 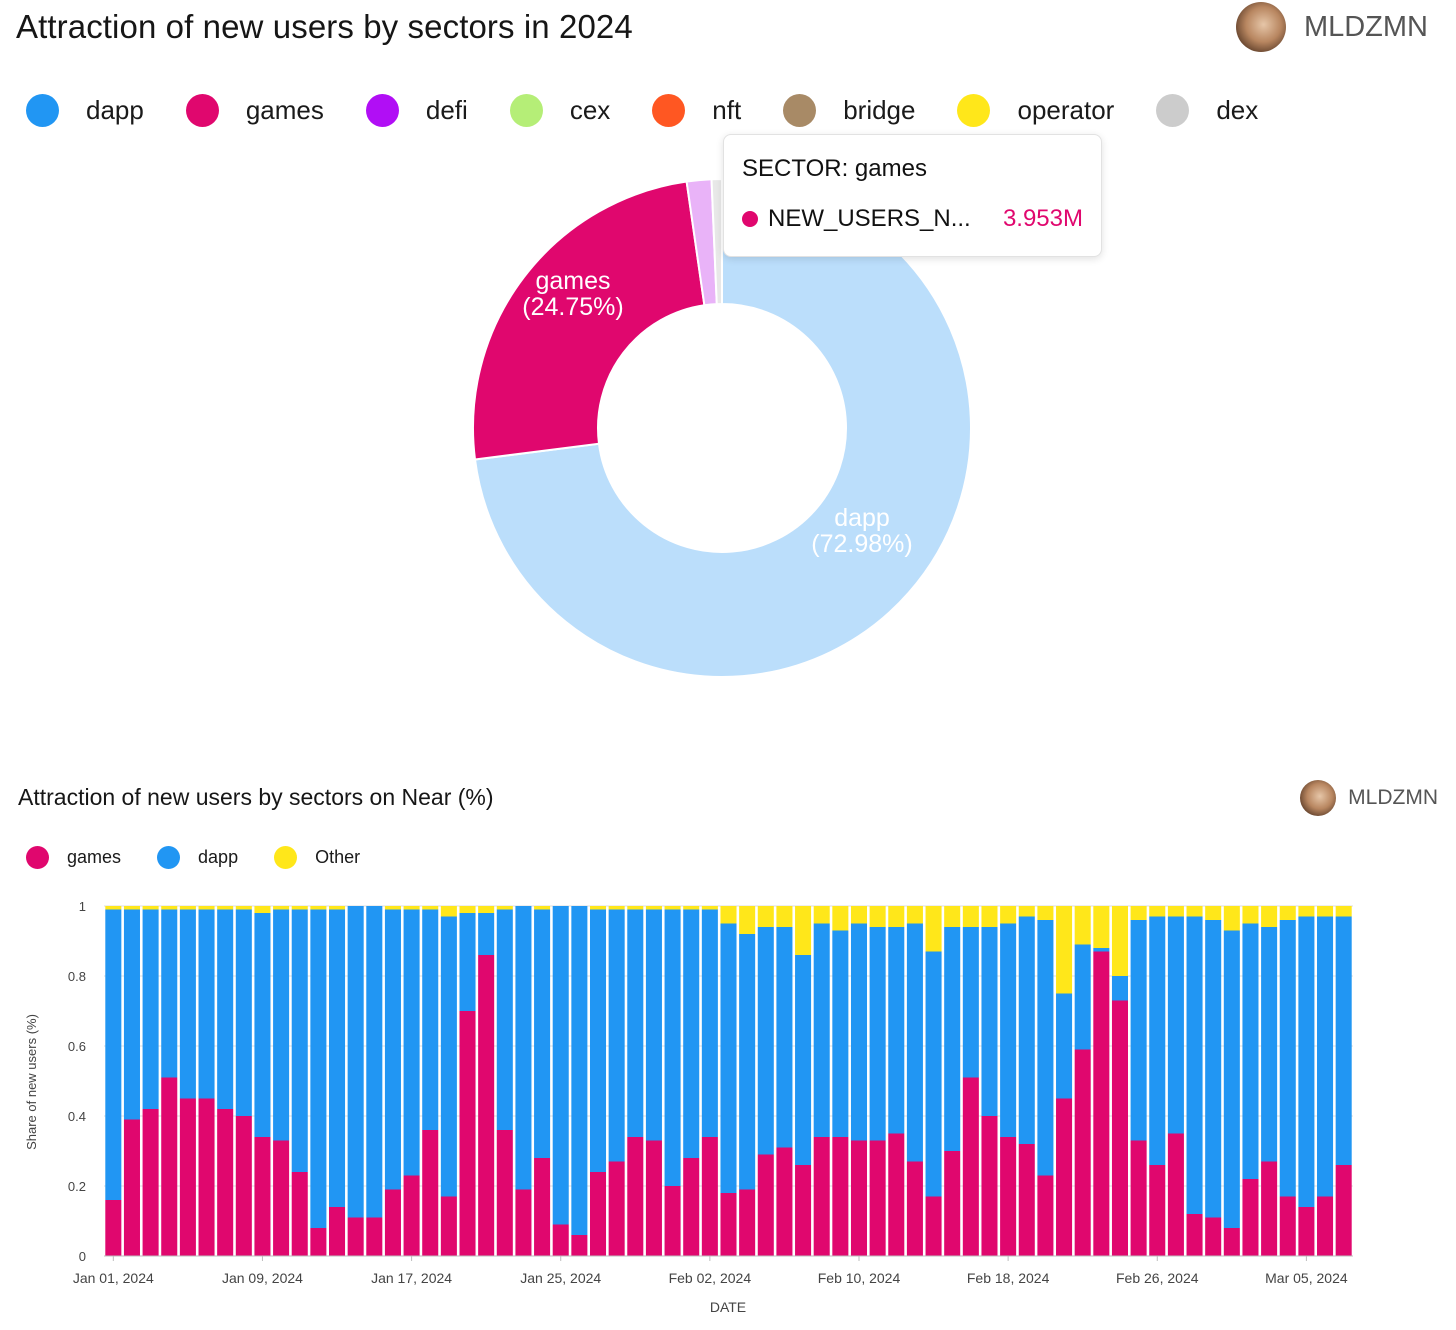 What do you see at coordinates (716, 241) in the screenshot?
I see `donut-slice-other` at bounding box center [716, 241].